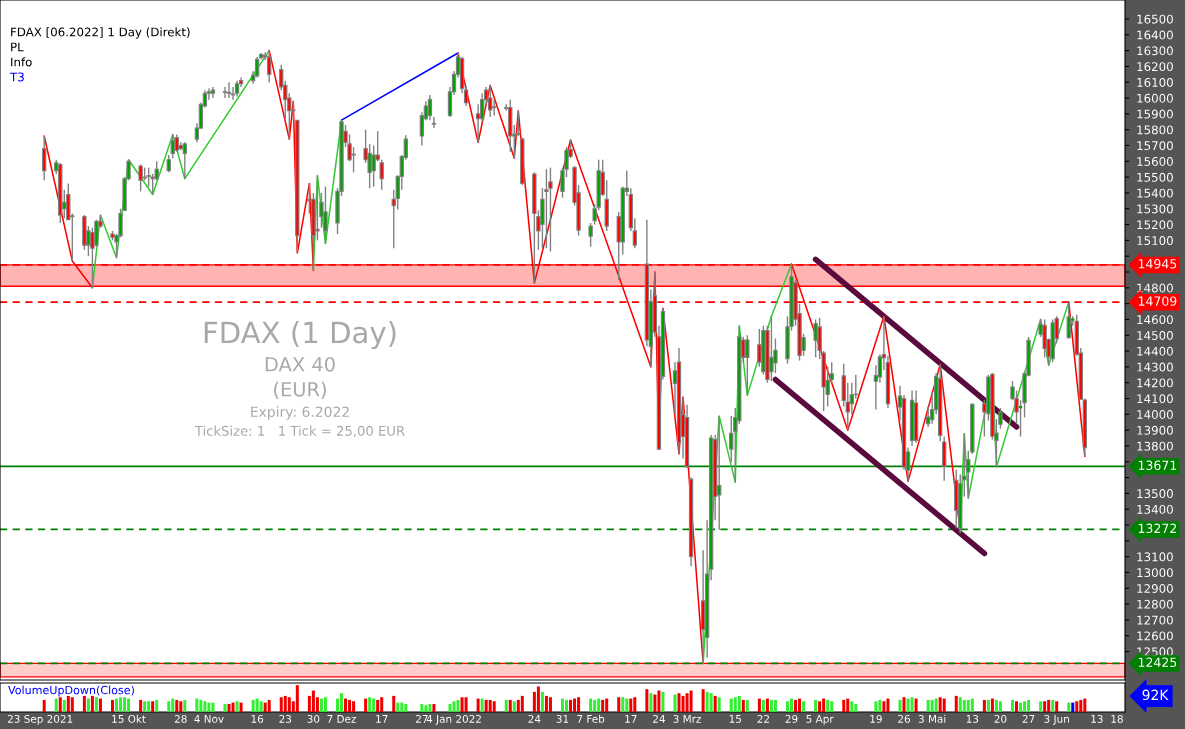 Image resolution: width=1185 pixels, height=729 pixels. What do you see at coordinates (1155, 288) in the screenshot?
I see `y-tick-label: 14800` at bounding box center [1155, 288].